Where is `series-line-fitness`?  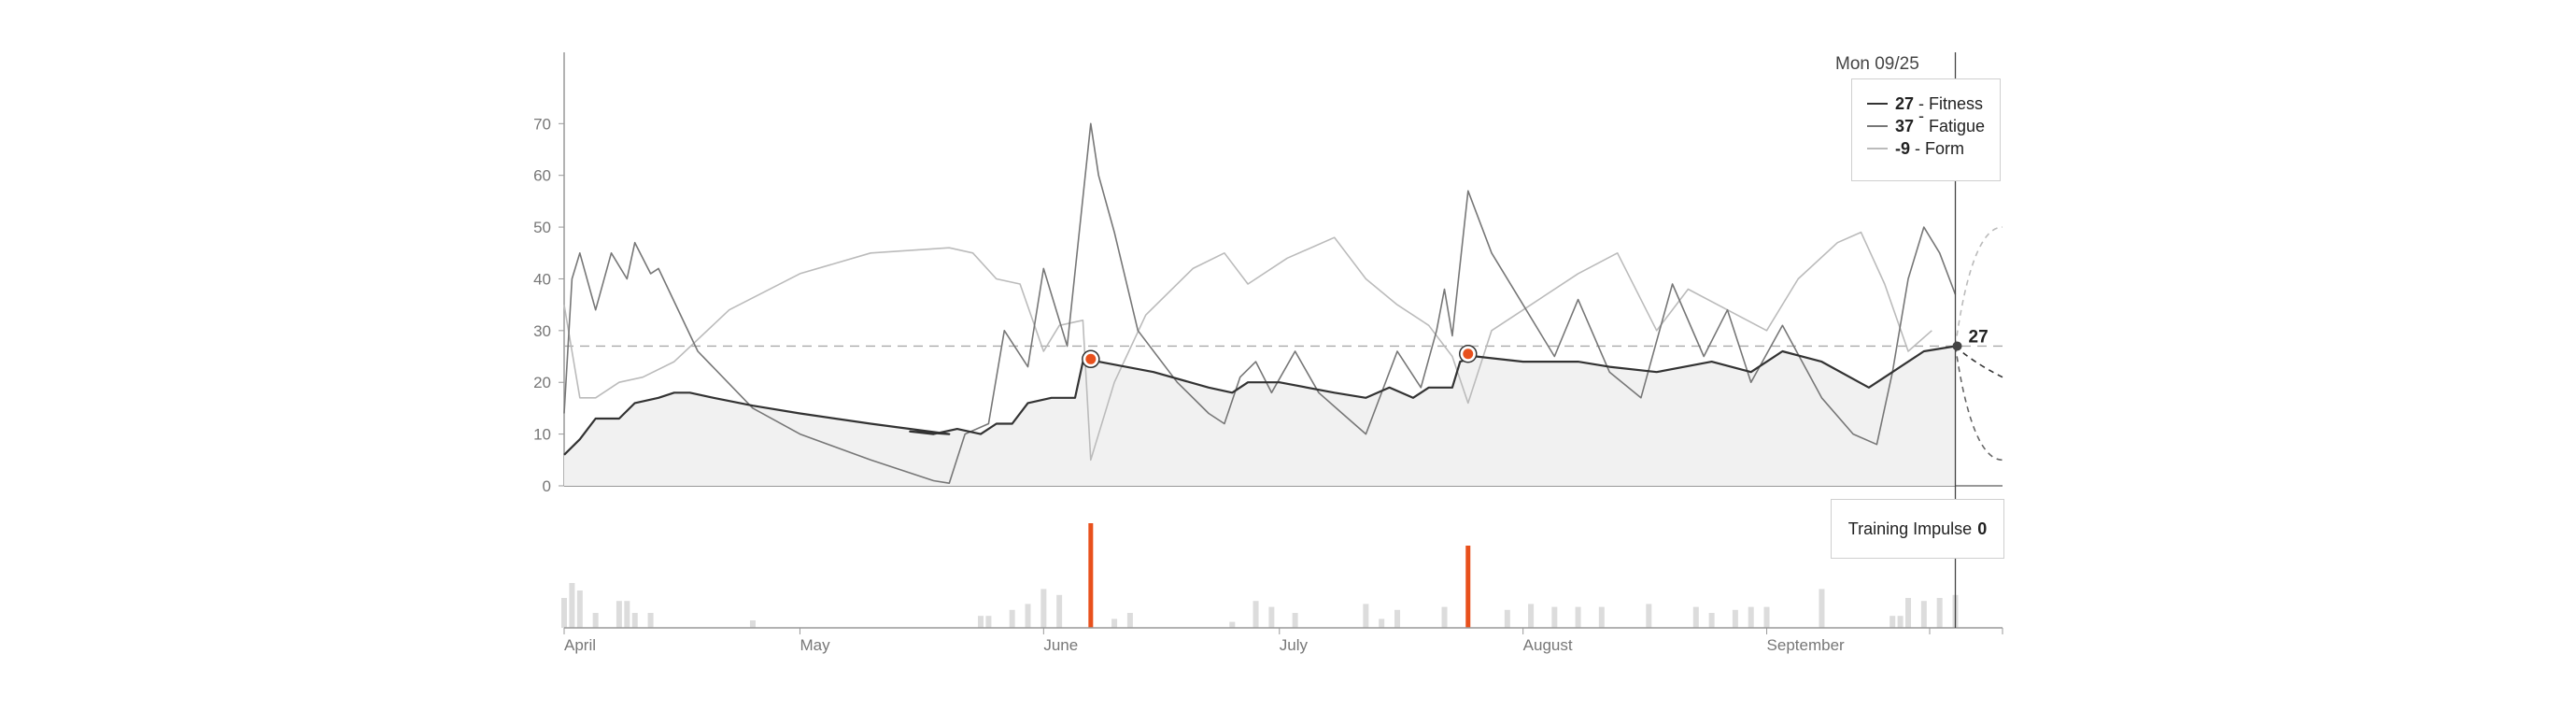
series-line-fitness is located at coordinates (1259, 400).